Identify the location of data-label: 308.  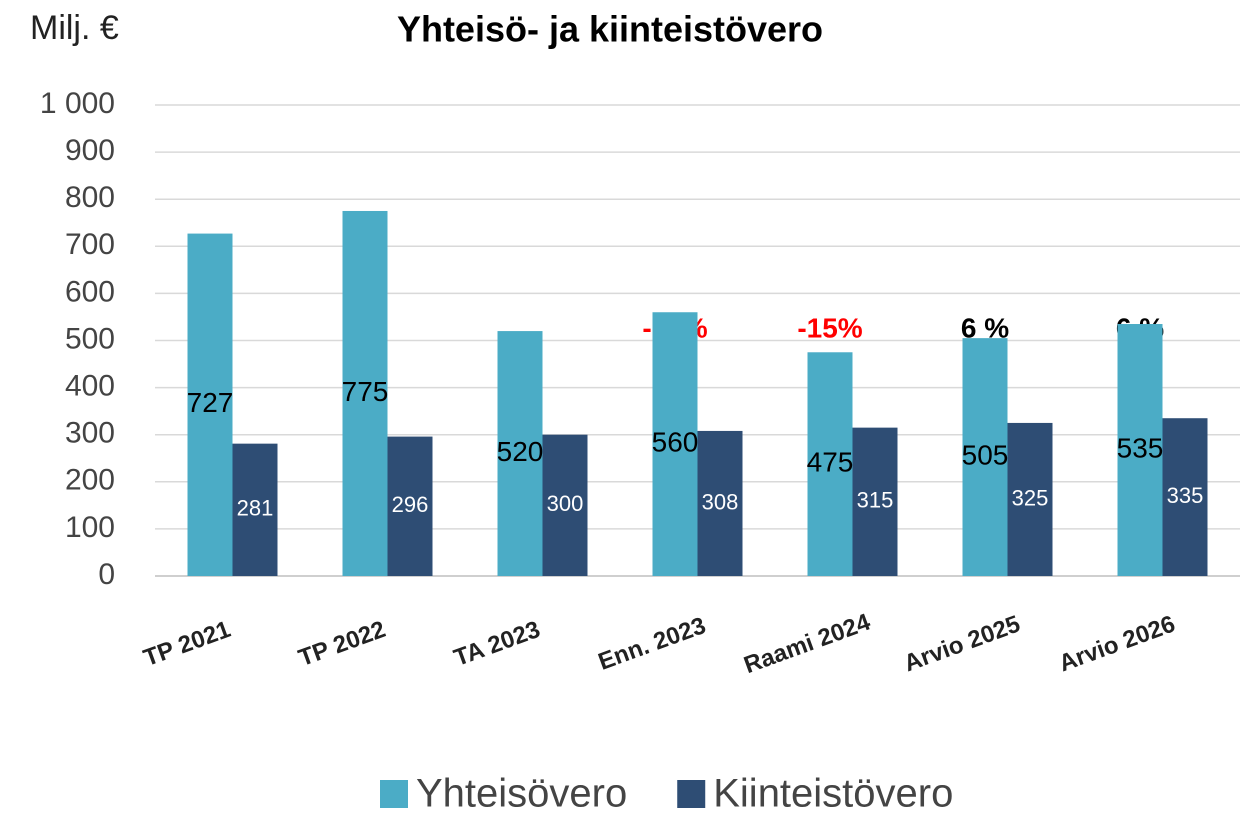
(720, 501).